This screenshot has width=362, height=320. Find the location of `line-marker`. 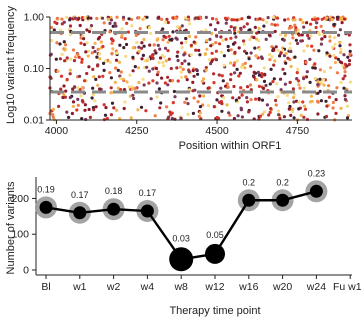

line-marker is located at coordinates (46, 207).